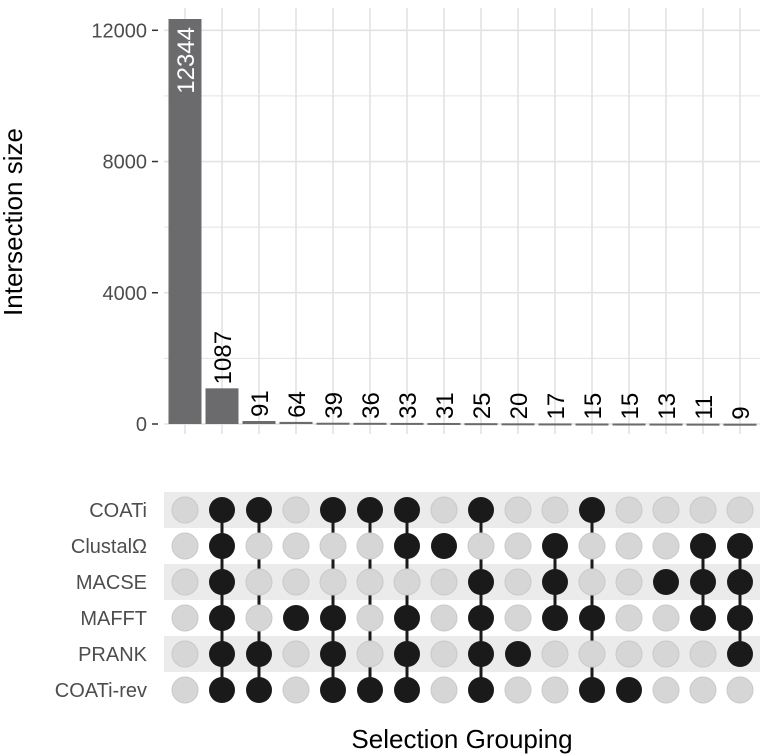  I want to click on x-axis-title: Selection Grouping, so click(461, 739).